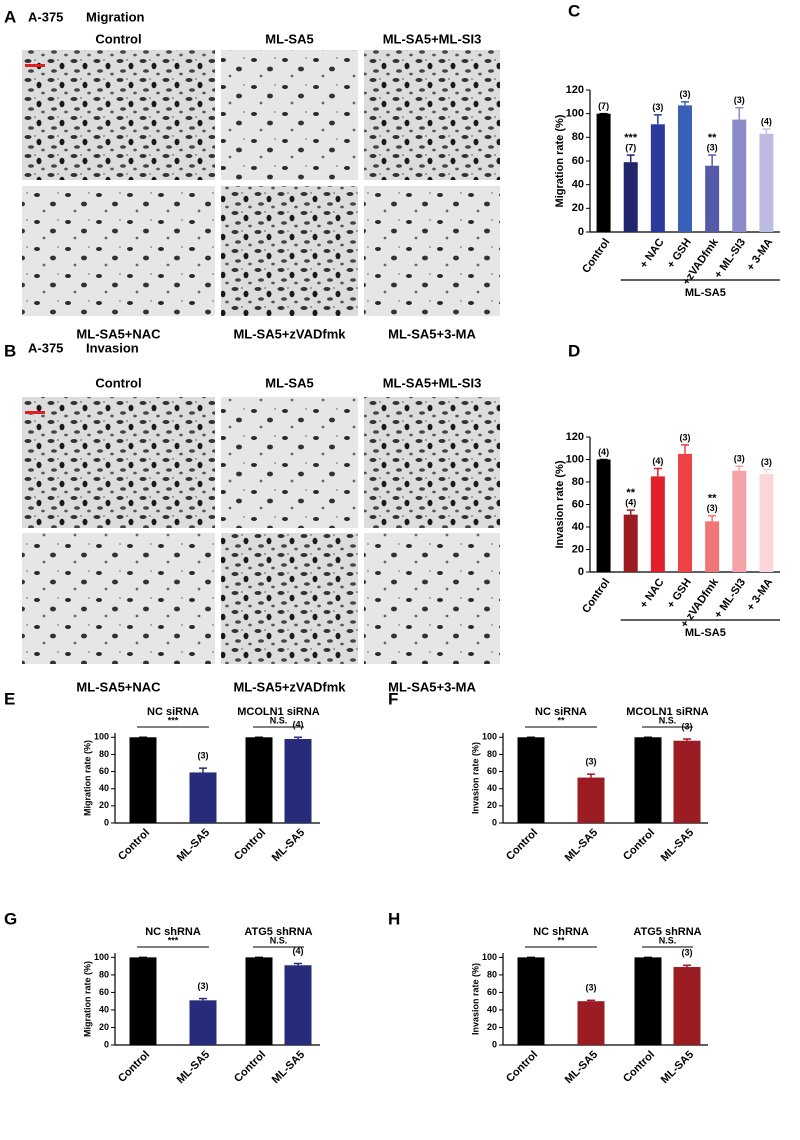 The image size is (800, 1140). Describe the element at coordinates (278, 712) in the screenshot. I see `group-label: MCOLN1 siRNA` at that location.